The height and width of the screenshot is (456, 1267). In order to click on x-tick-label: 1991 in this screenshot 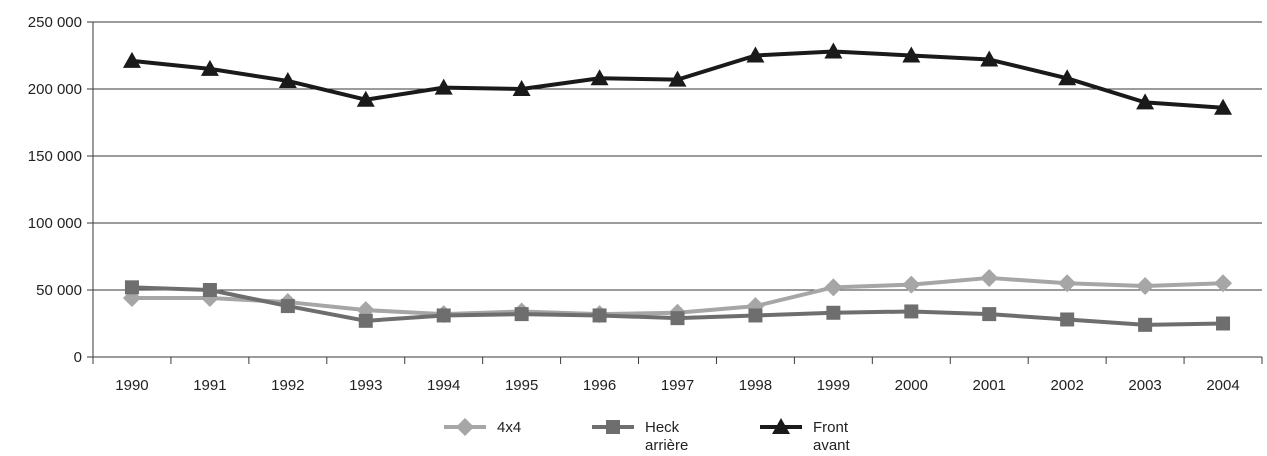, I will do `click(209, 385)`.